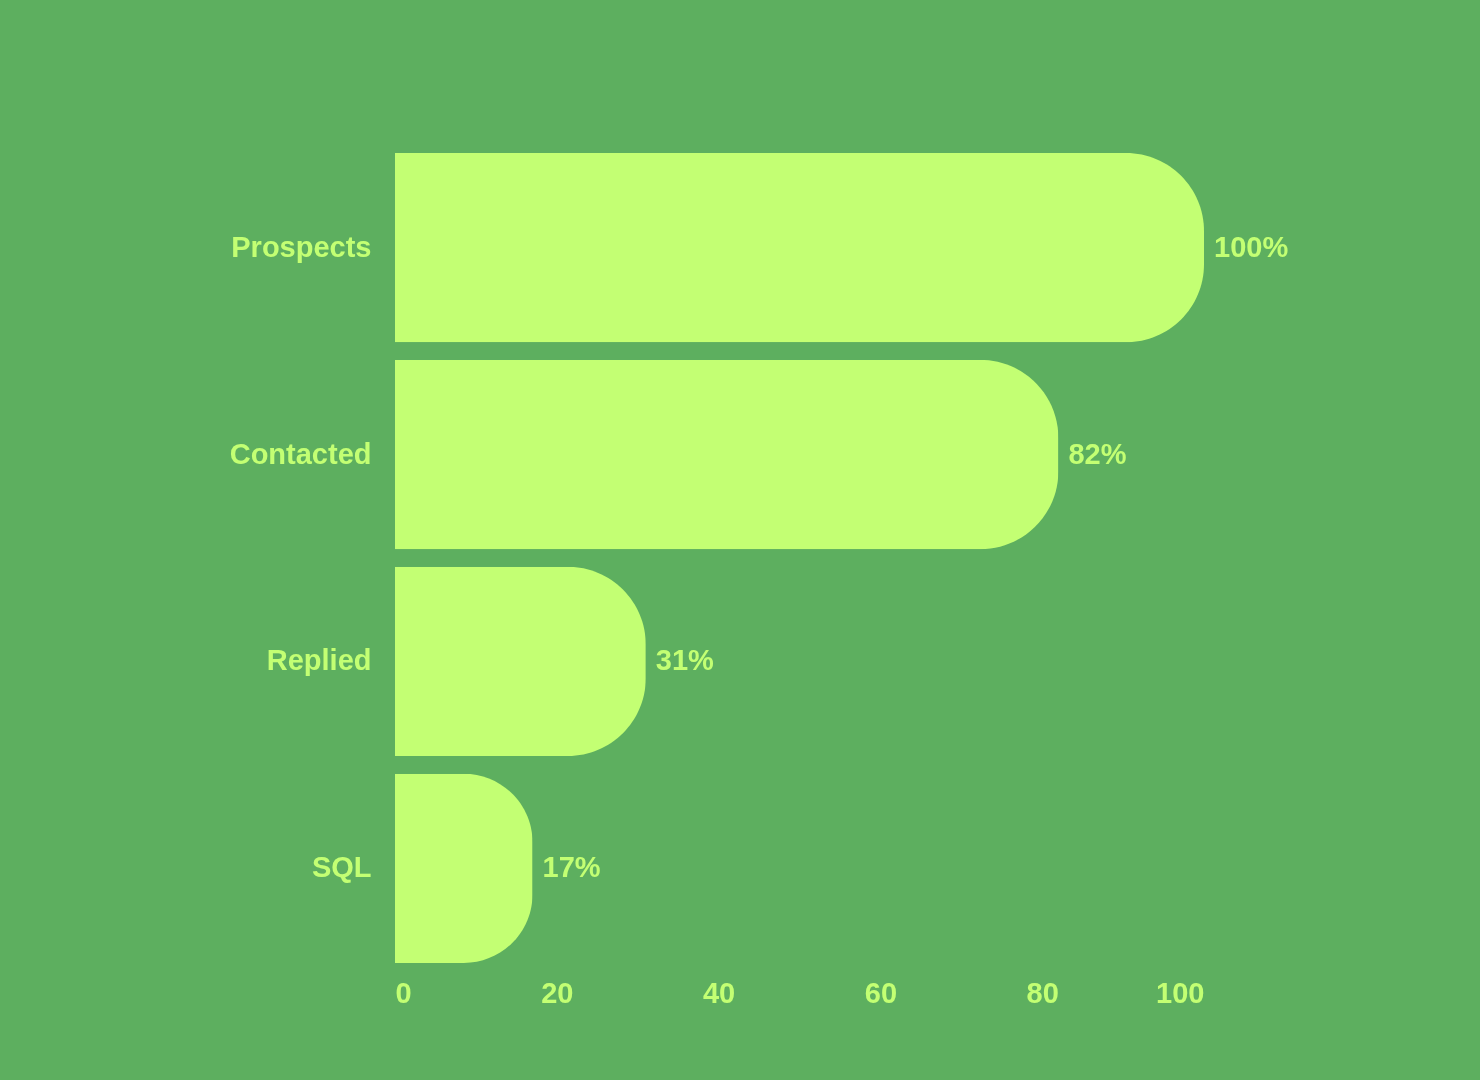  What do you see at coordinates (1097, 453) in the screenshot?
I see `data-label: 82%` at bounding box center [1097, 453].